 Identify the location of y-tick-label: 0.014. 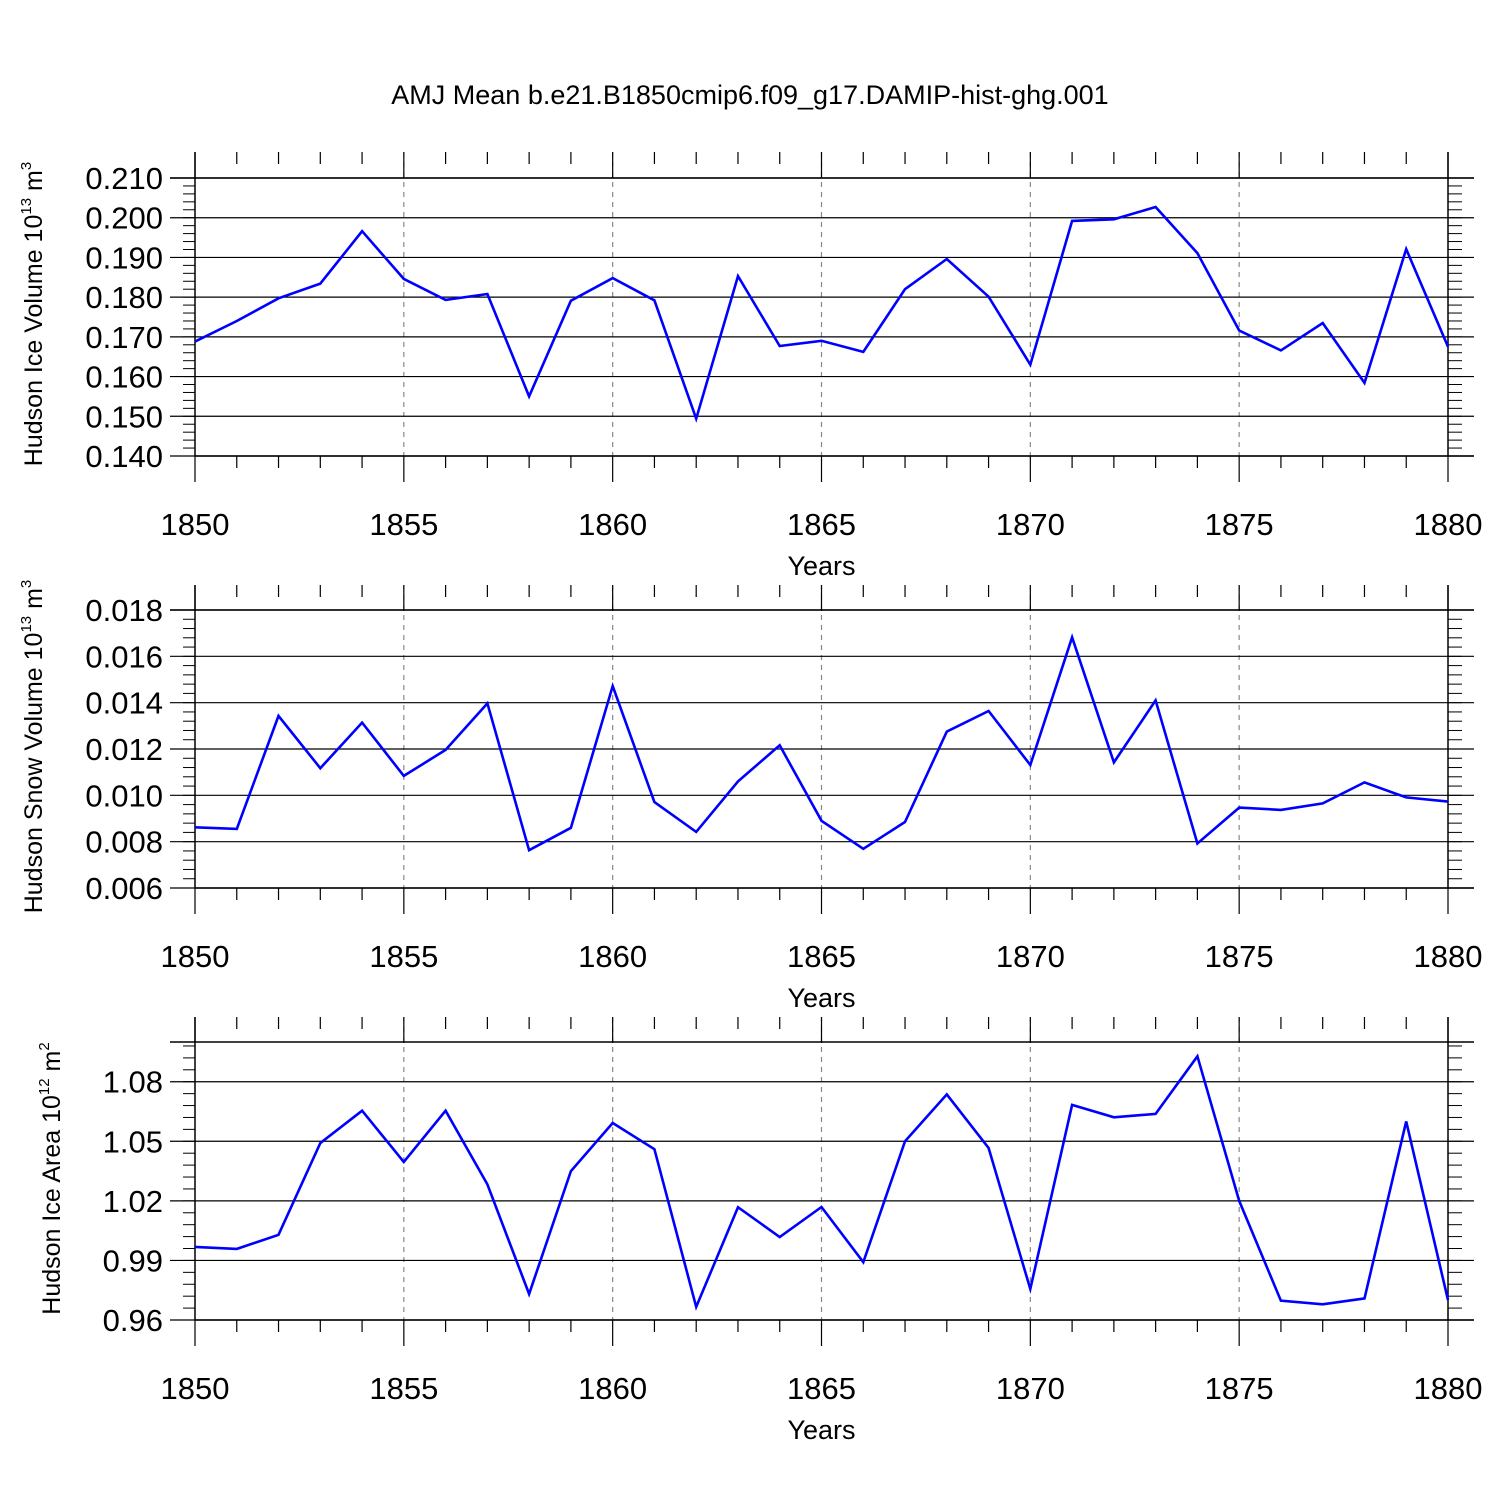
(124, 703).